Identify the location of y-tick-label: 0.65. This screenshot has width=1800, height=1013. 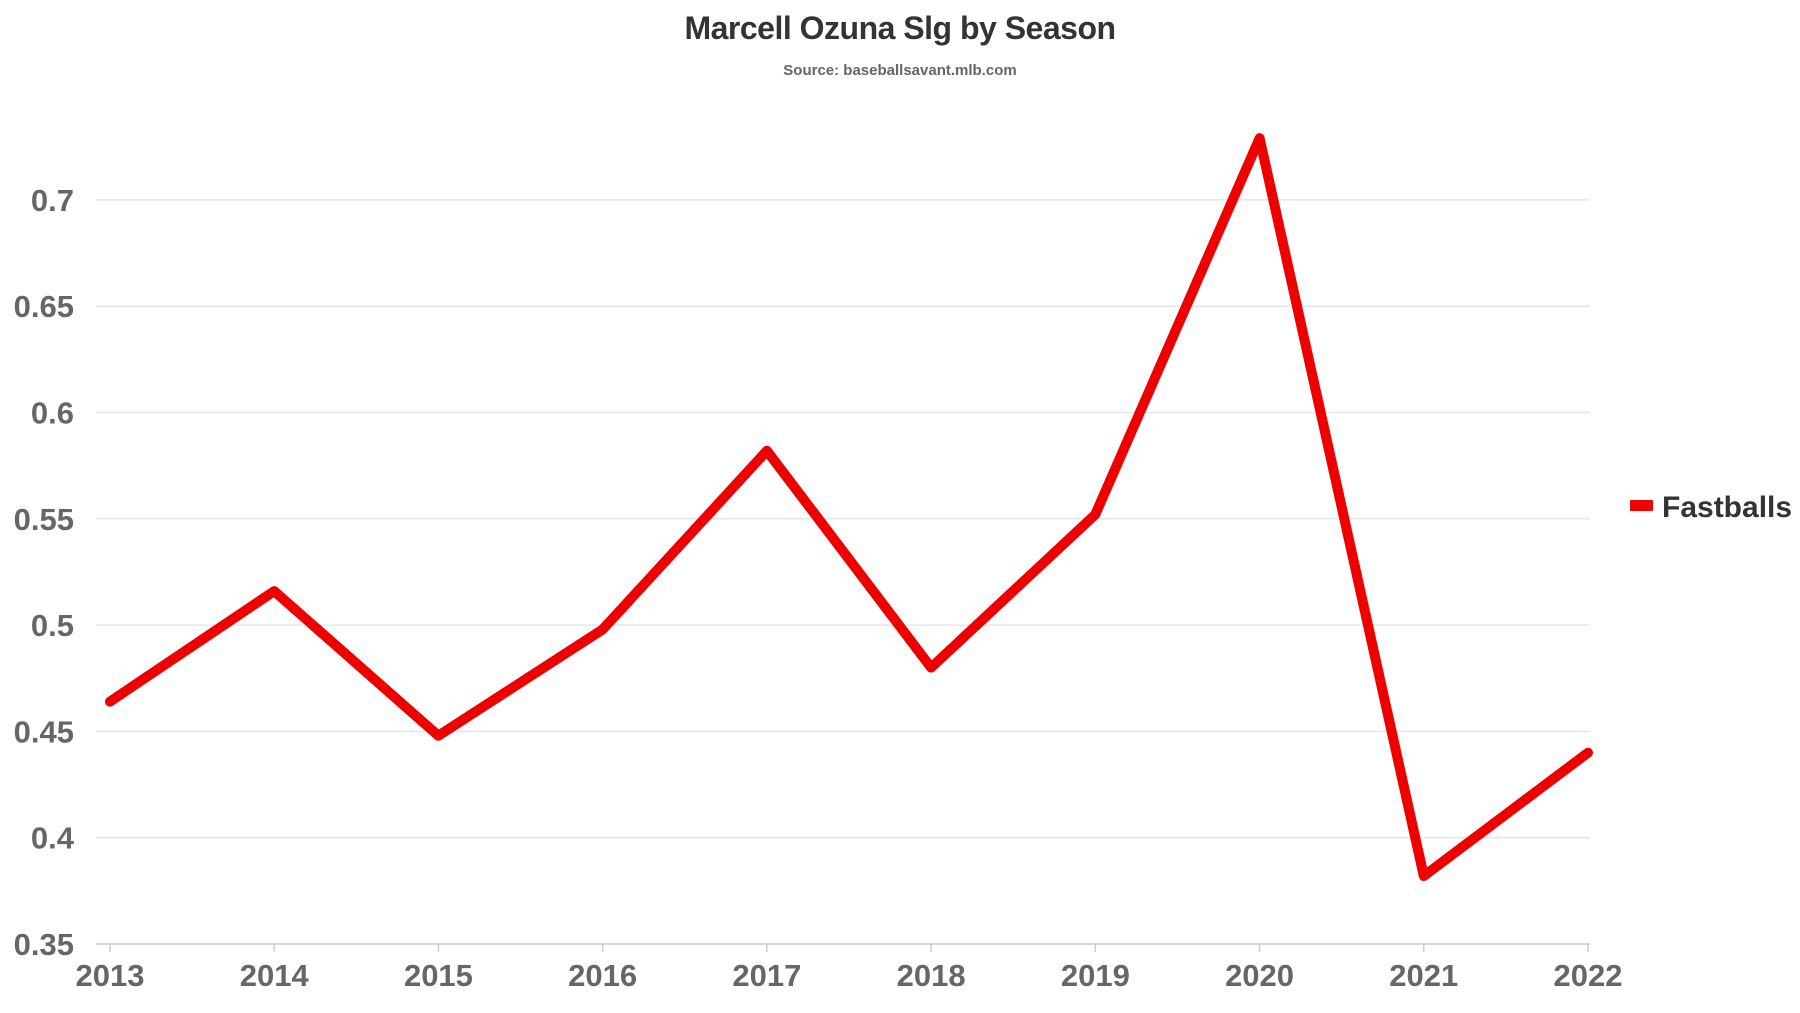
(44, 306).